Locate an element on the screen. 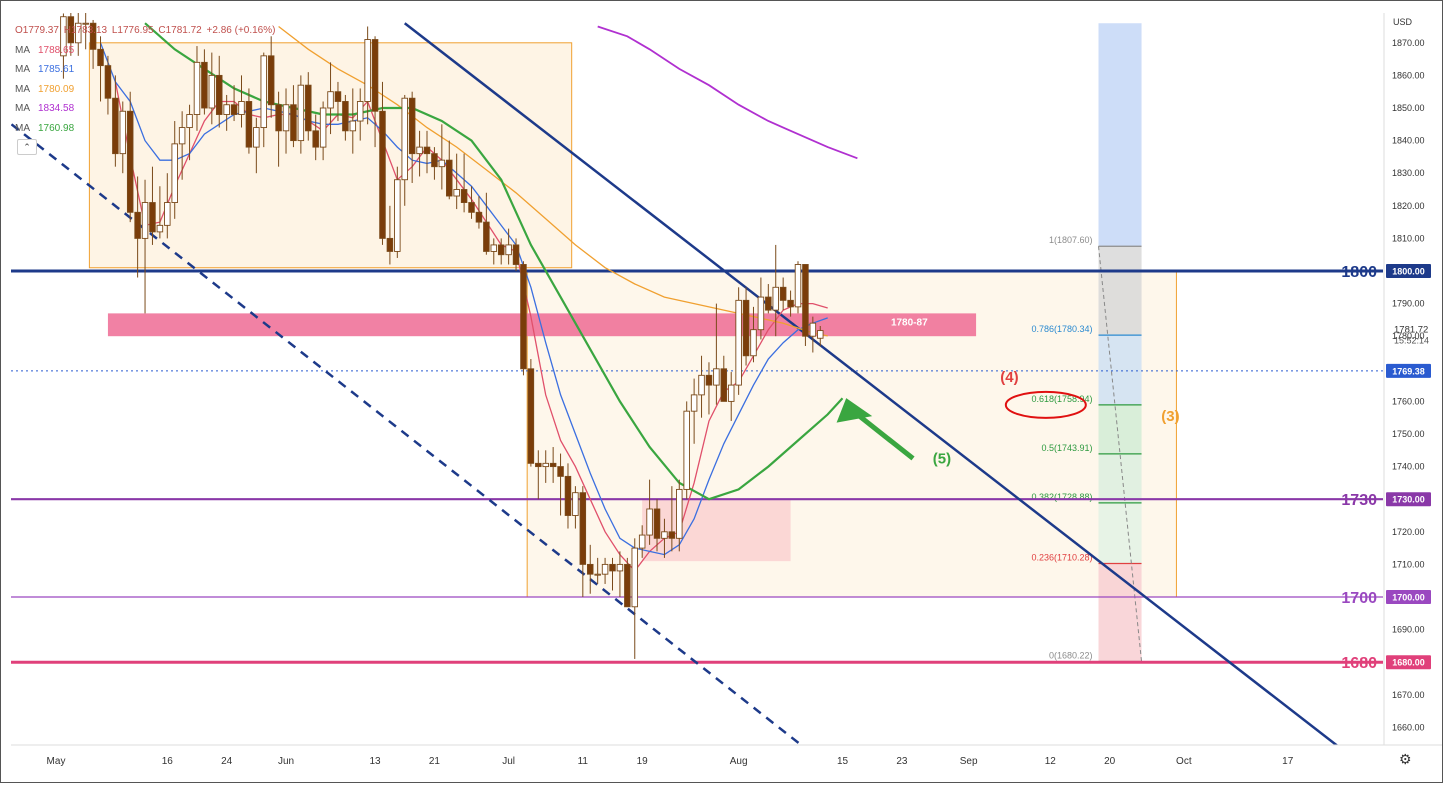  ma-legend-row: MA 1760.98 is located at coordinates (146, 129).